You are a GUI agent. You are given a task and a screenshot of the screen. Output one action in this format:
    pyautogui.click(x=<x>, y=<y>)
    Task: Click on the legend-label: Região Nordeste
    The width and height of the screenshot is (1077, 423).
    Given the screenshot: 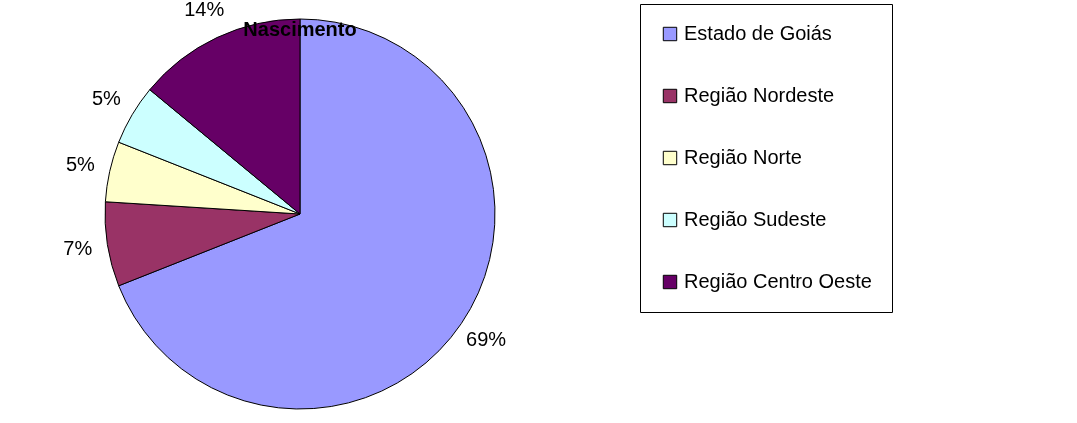 What is the action you would take?
    pyautogui.click(x=759, y=95)
    